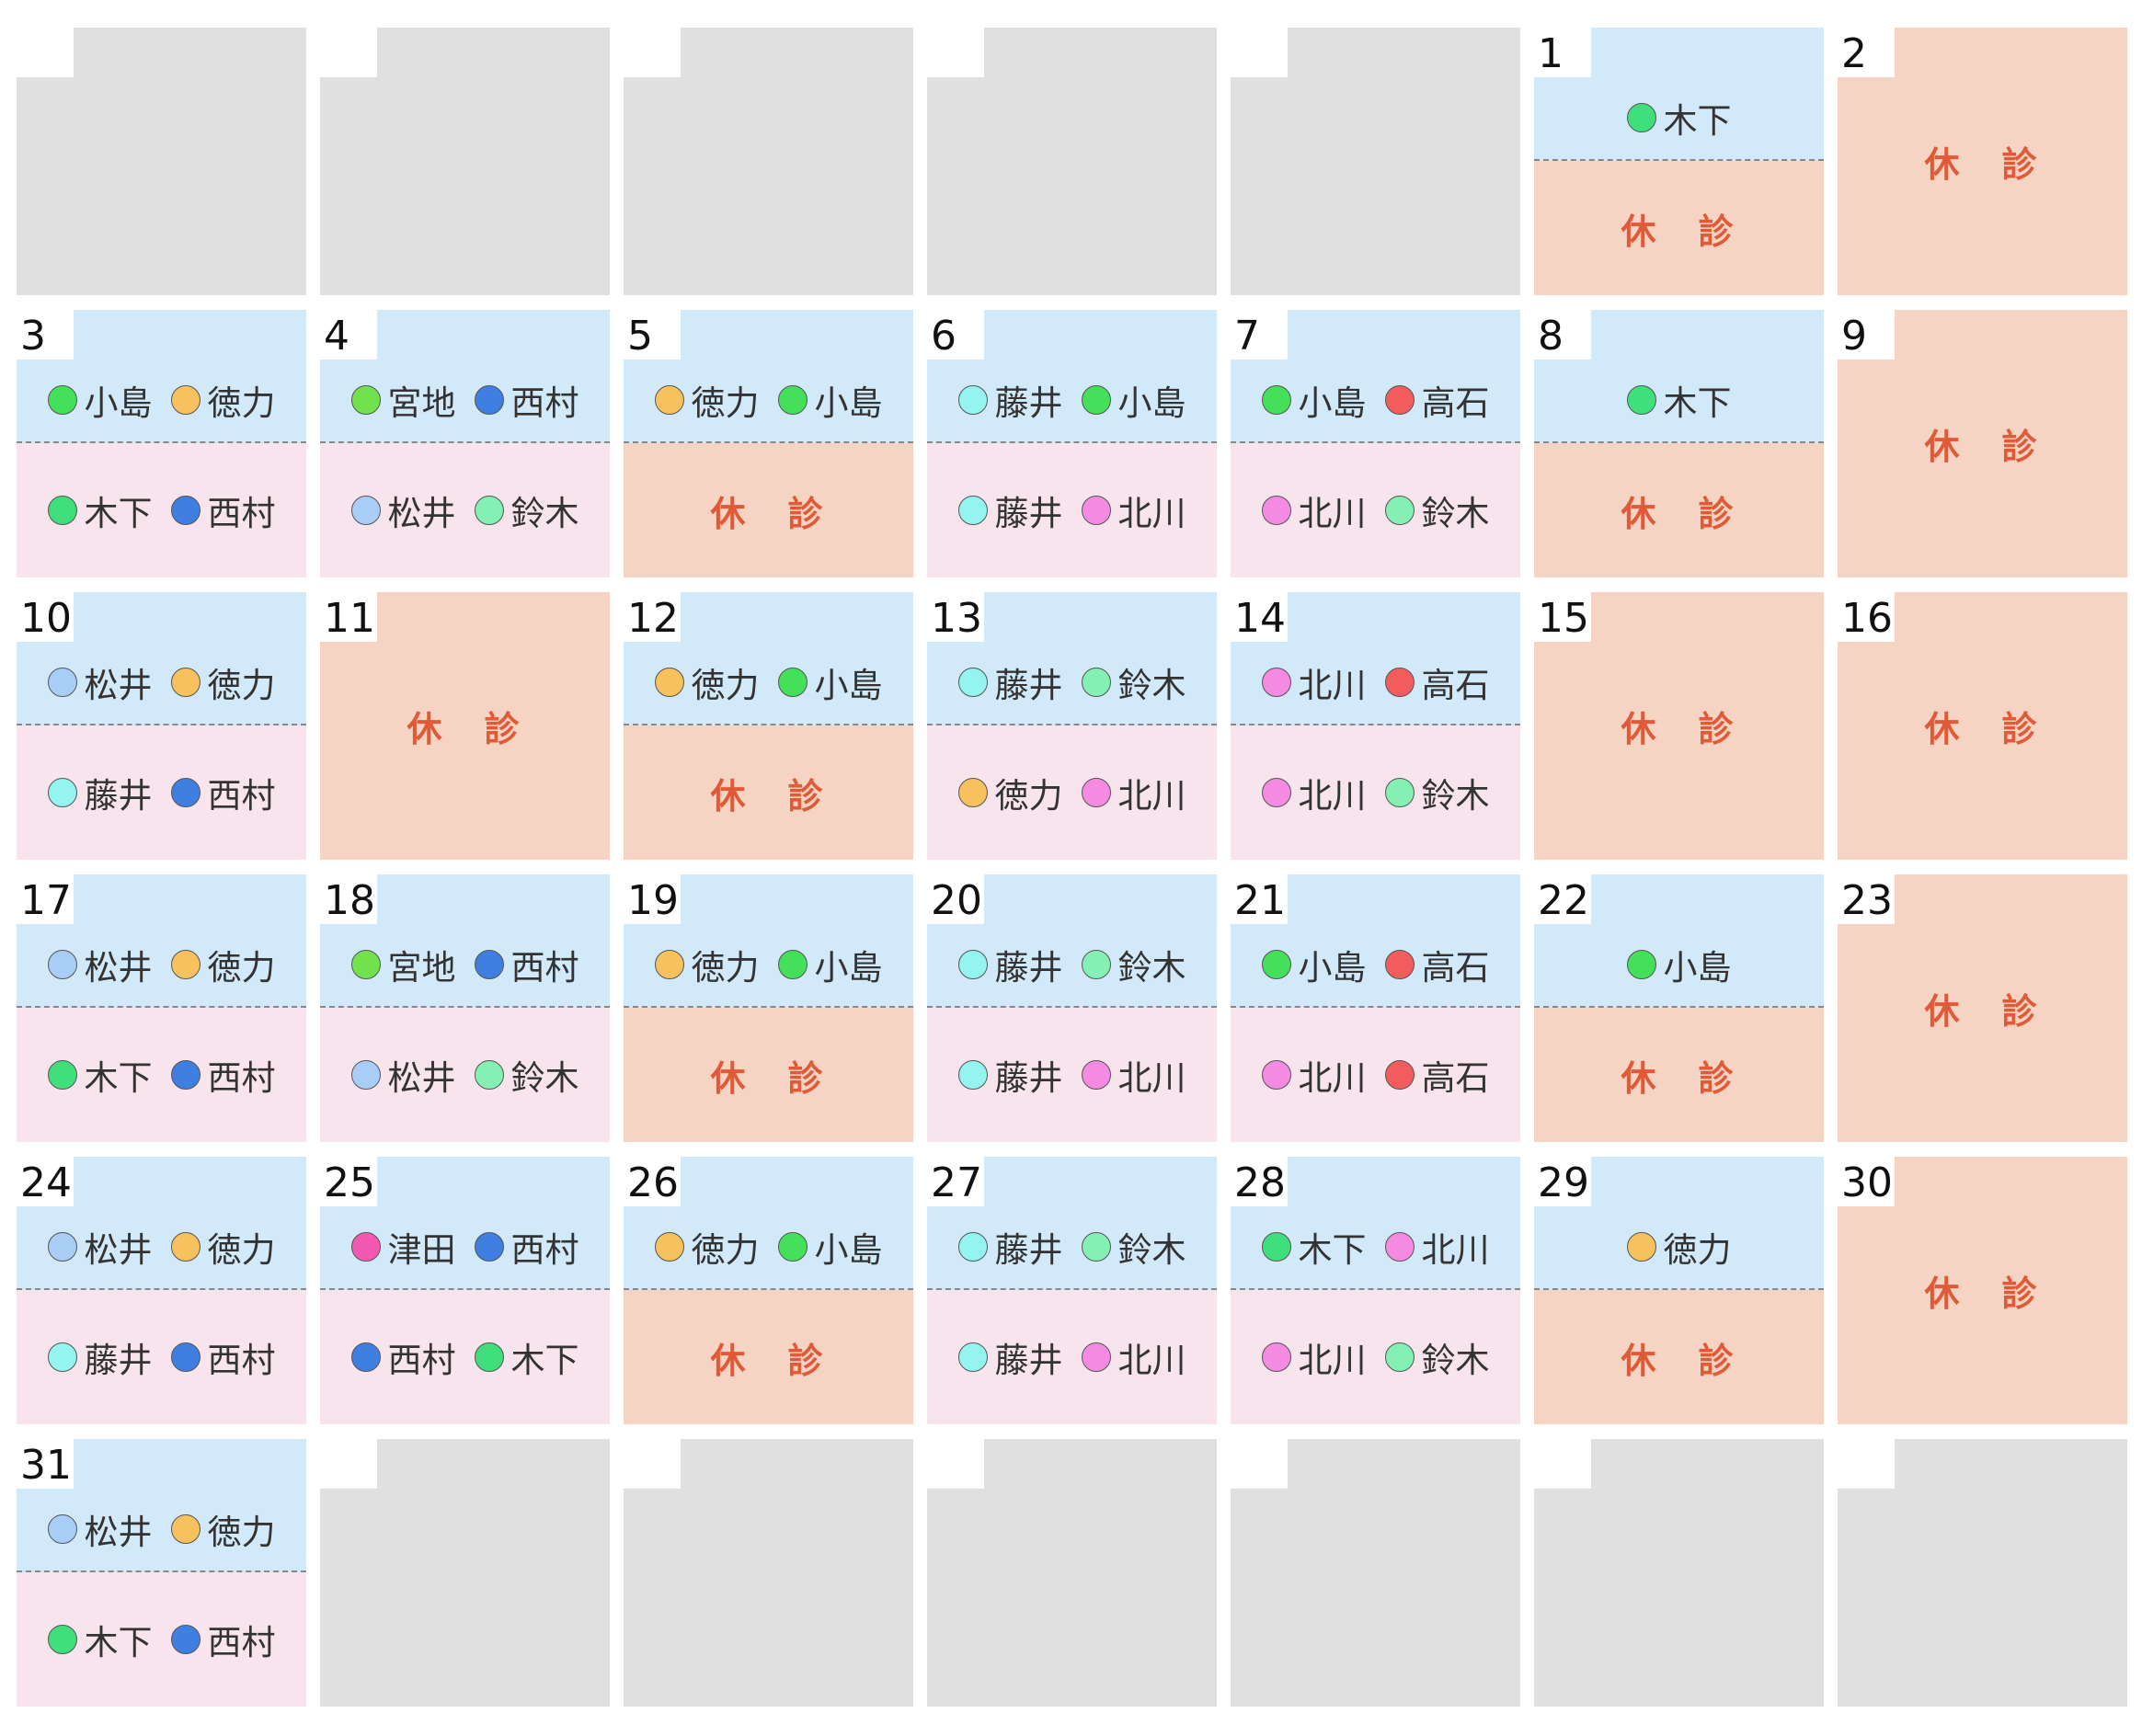 The image size is (2142, 1736). I want to click on day-cell: 小島休 診 22, so click(1679, 1008).